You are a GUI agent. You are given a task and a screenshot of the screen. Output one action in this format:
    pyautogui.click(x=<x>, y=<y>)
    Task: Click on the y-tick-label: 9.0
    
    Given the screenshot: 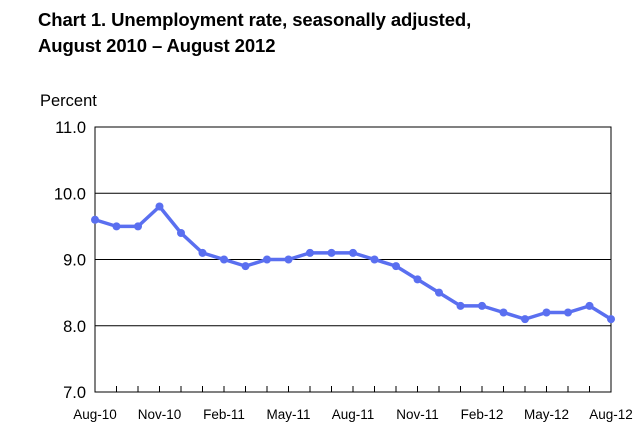 What is the action you would take?
    pyautogui.click(x=74, y=261)
    